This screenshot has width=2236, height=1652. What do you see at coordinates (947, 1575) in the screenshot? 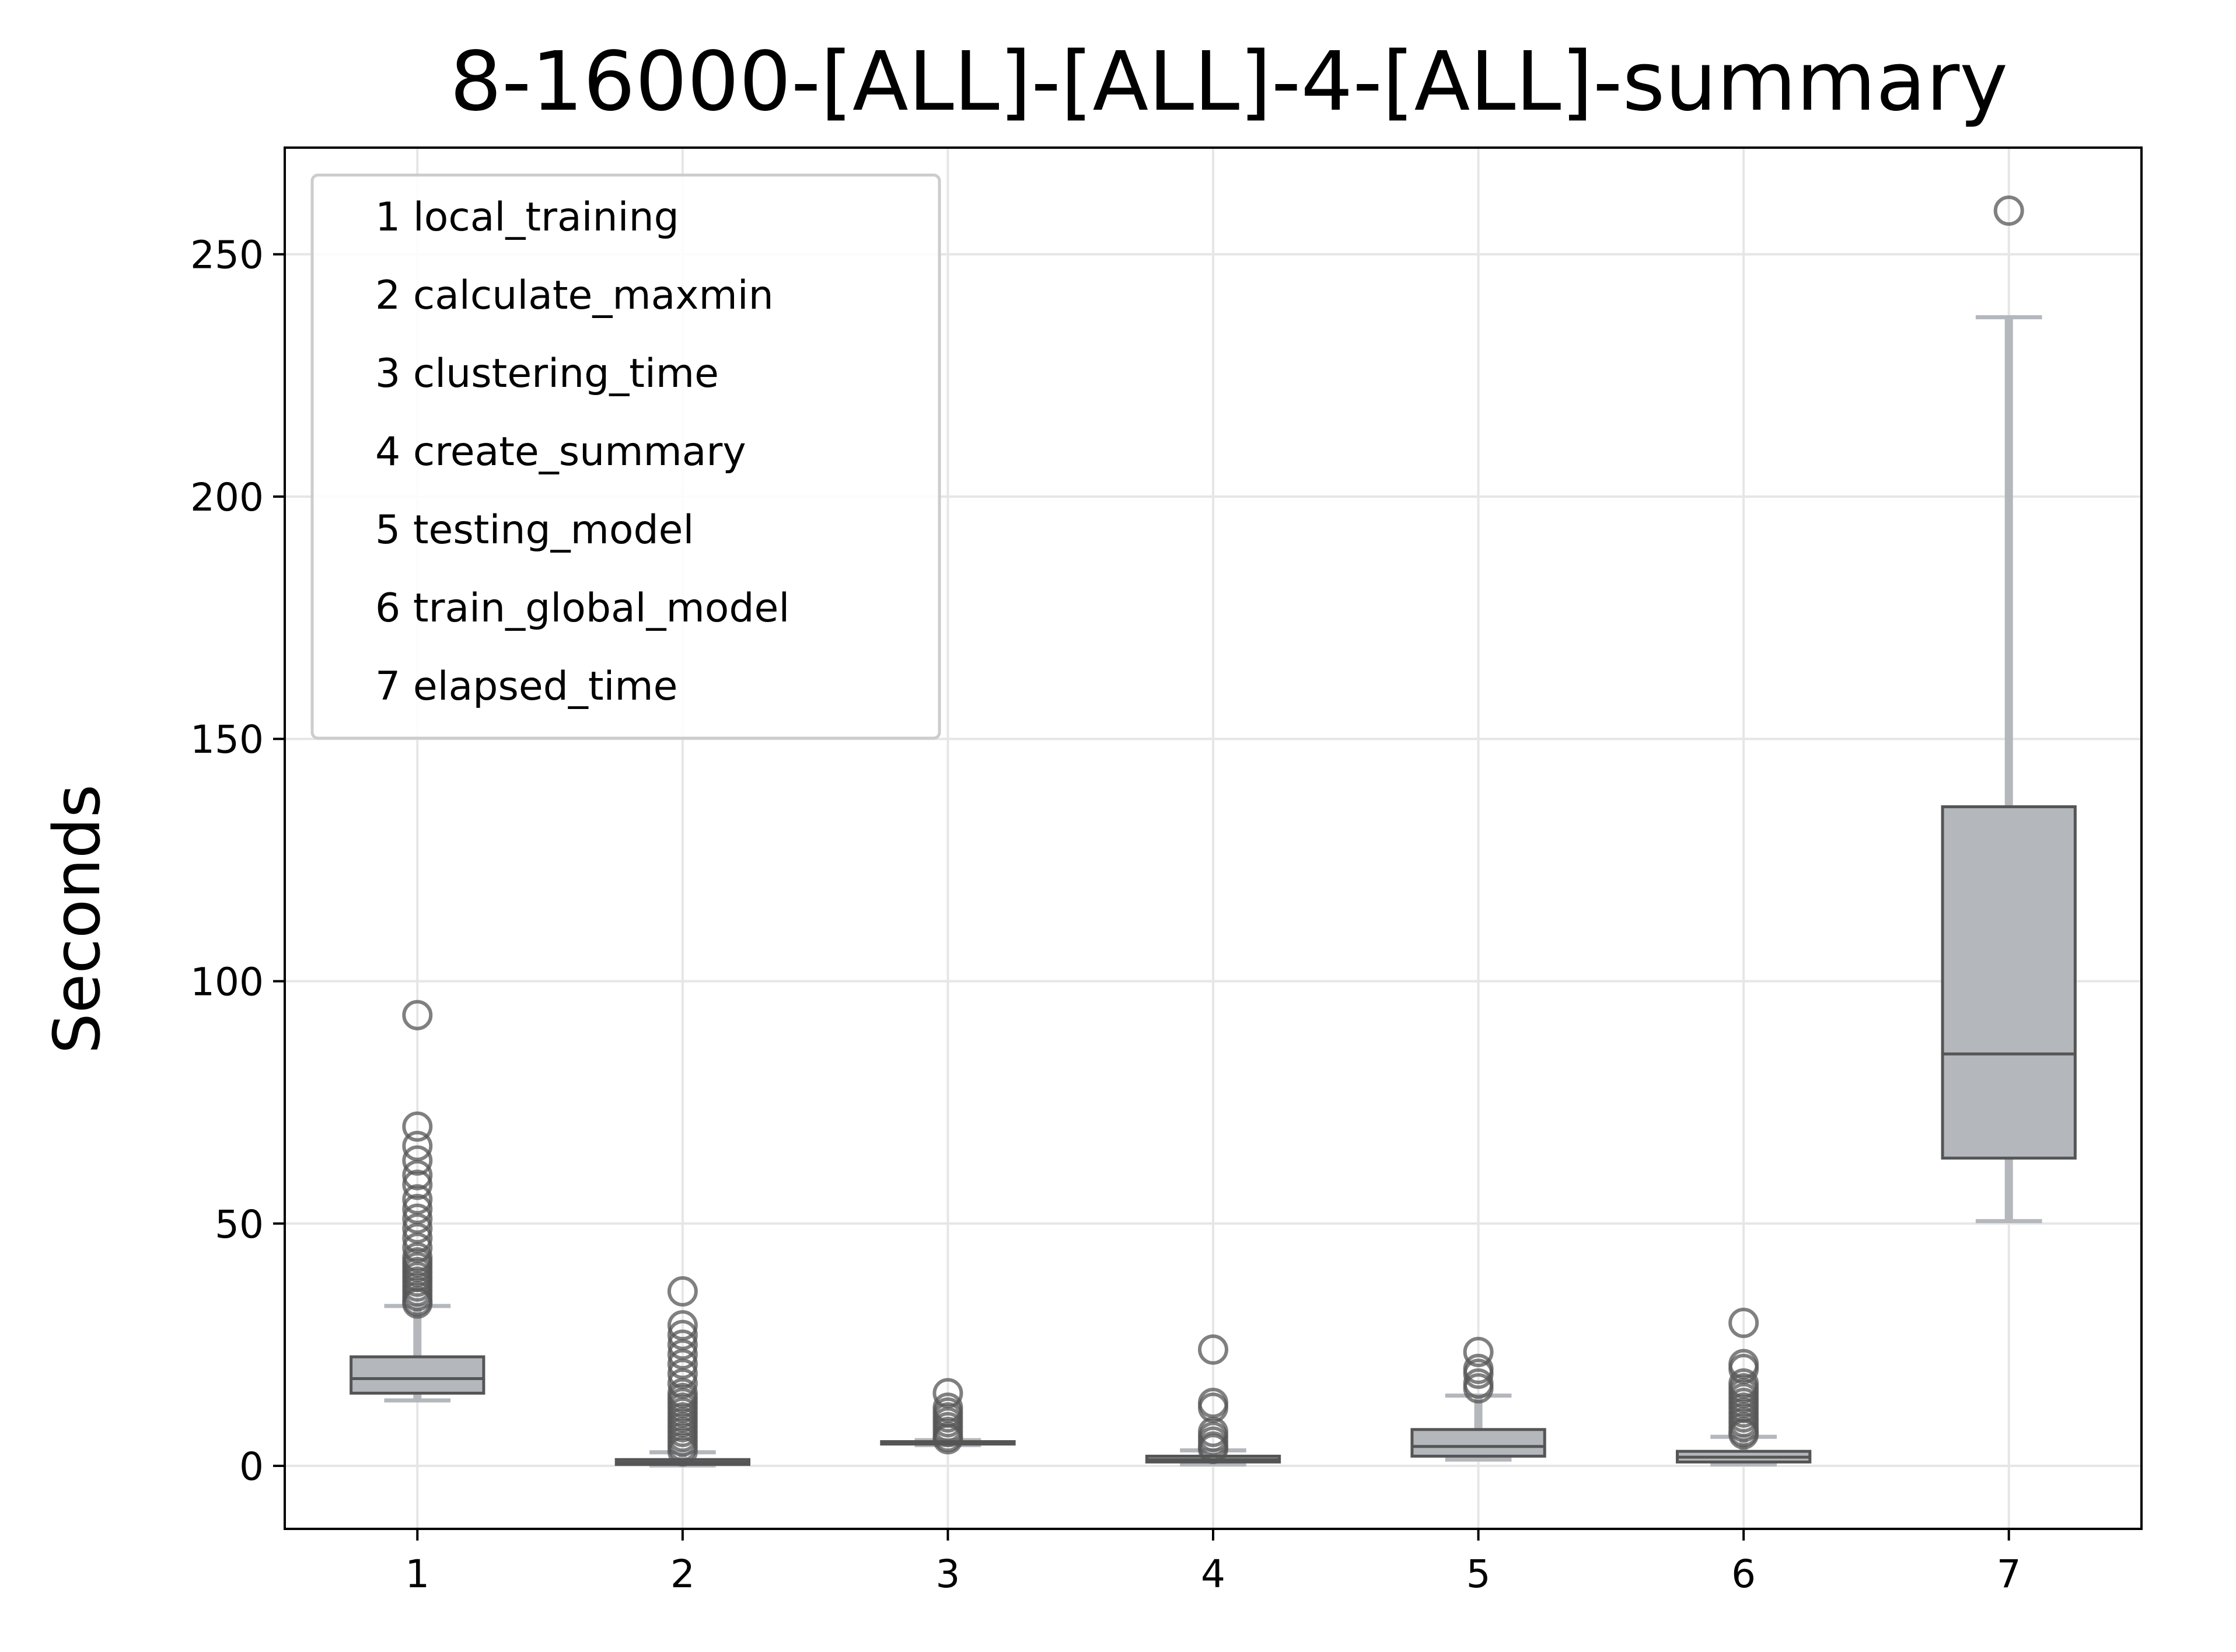
I see `x-tick-label: 3` at bounding box center [947, 1575].